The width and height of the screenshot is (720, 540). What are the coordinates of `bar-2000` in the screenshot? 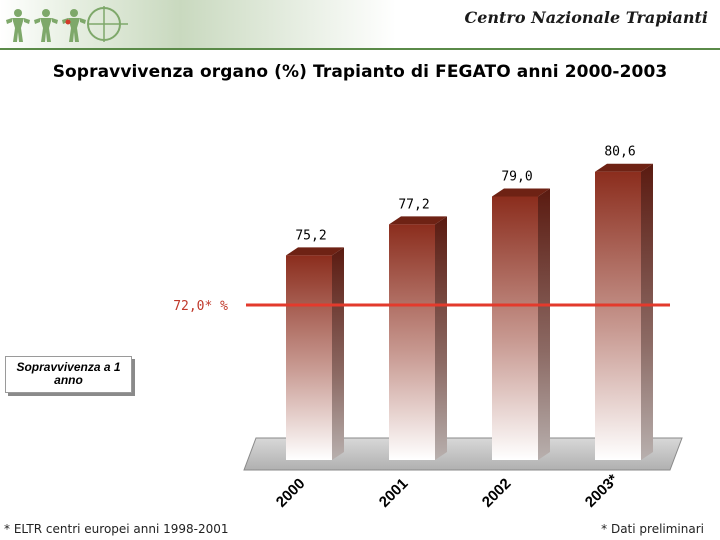 It's located at (309, 357).